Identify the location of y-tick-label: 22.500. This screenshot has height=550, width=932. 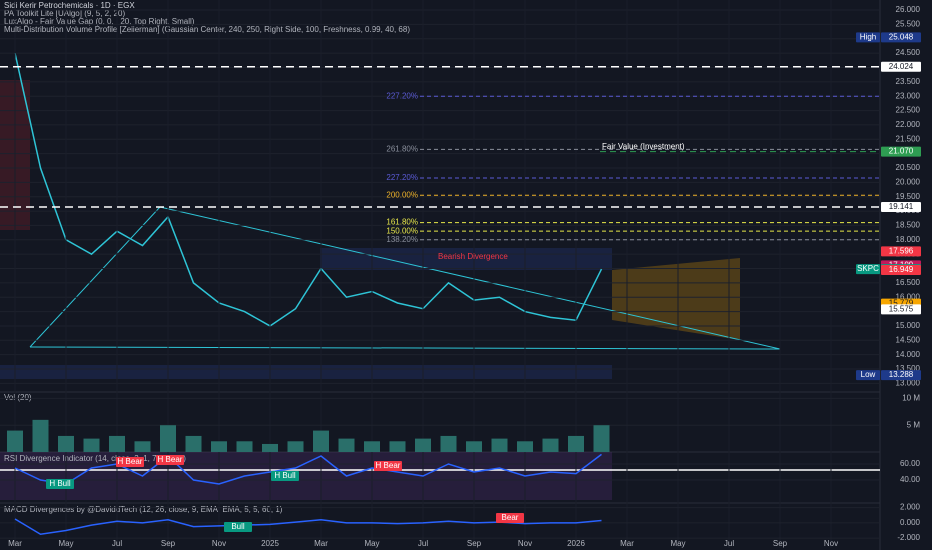
(908, 110).